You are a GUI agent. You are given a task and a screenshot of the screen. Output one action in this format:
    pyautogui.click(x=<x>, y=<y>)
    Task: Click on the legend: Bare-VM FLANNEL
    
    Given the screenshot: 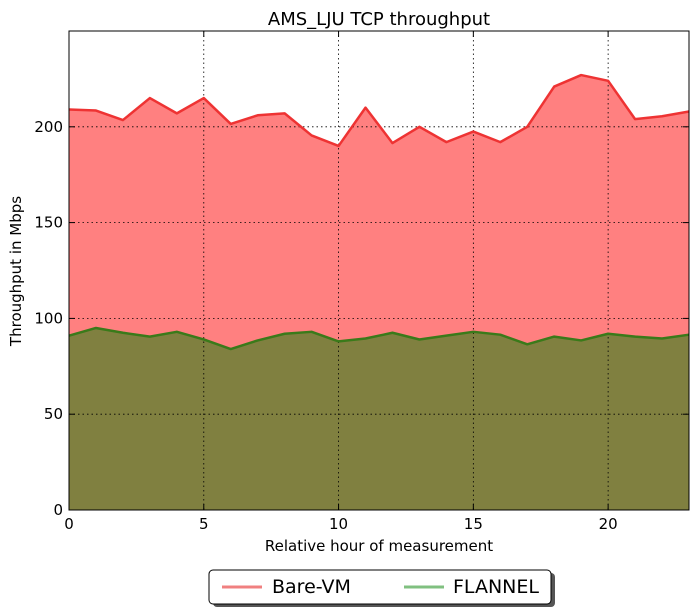 What is the action you would take?
    pyautogui.click(x=381, y=588)
    